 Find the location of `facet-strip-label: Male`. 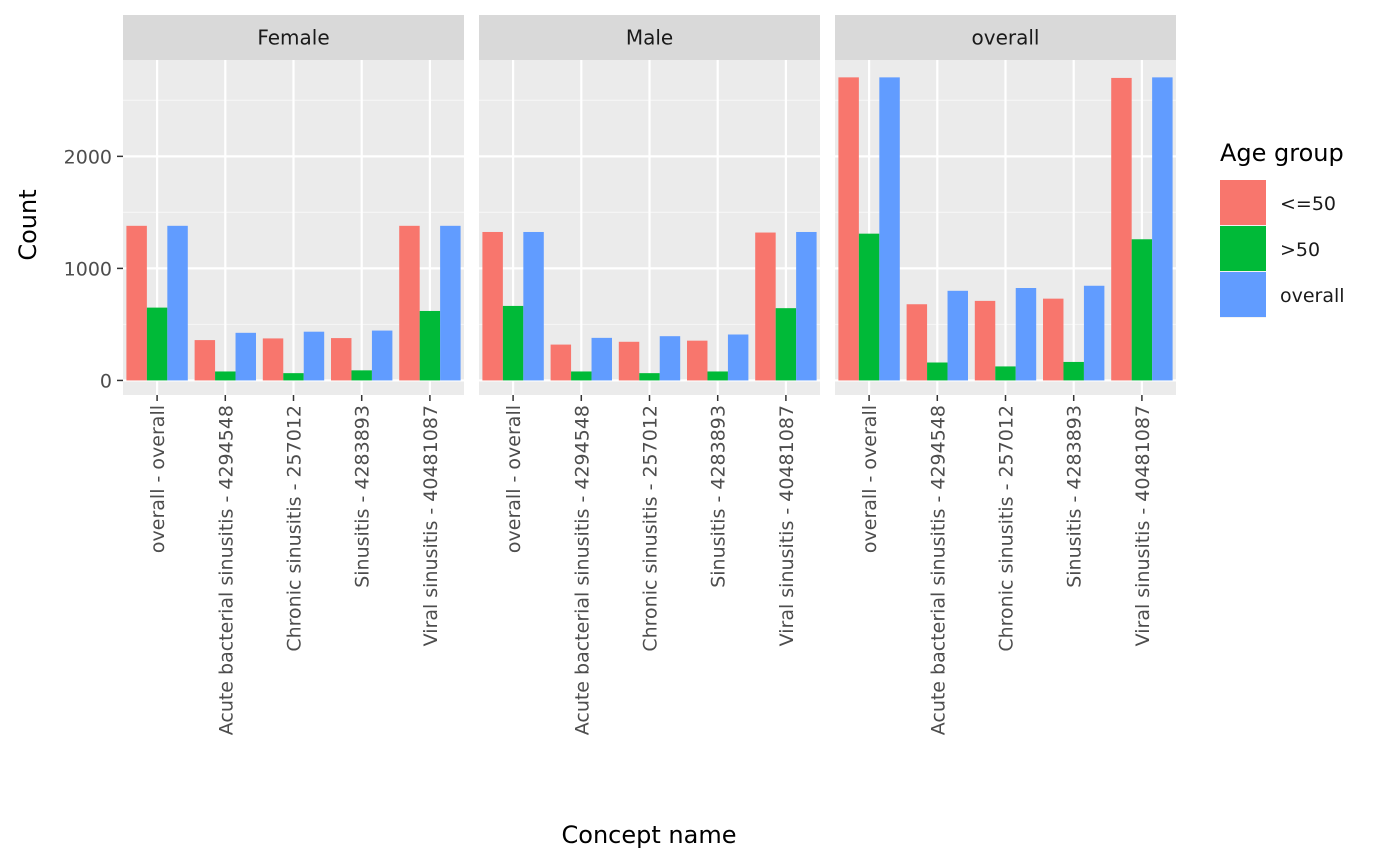

facet-strip-label: Male is located at coordinates (649, 38).